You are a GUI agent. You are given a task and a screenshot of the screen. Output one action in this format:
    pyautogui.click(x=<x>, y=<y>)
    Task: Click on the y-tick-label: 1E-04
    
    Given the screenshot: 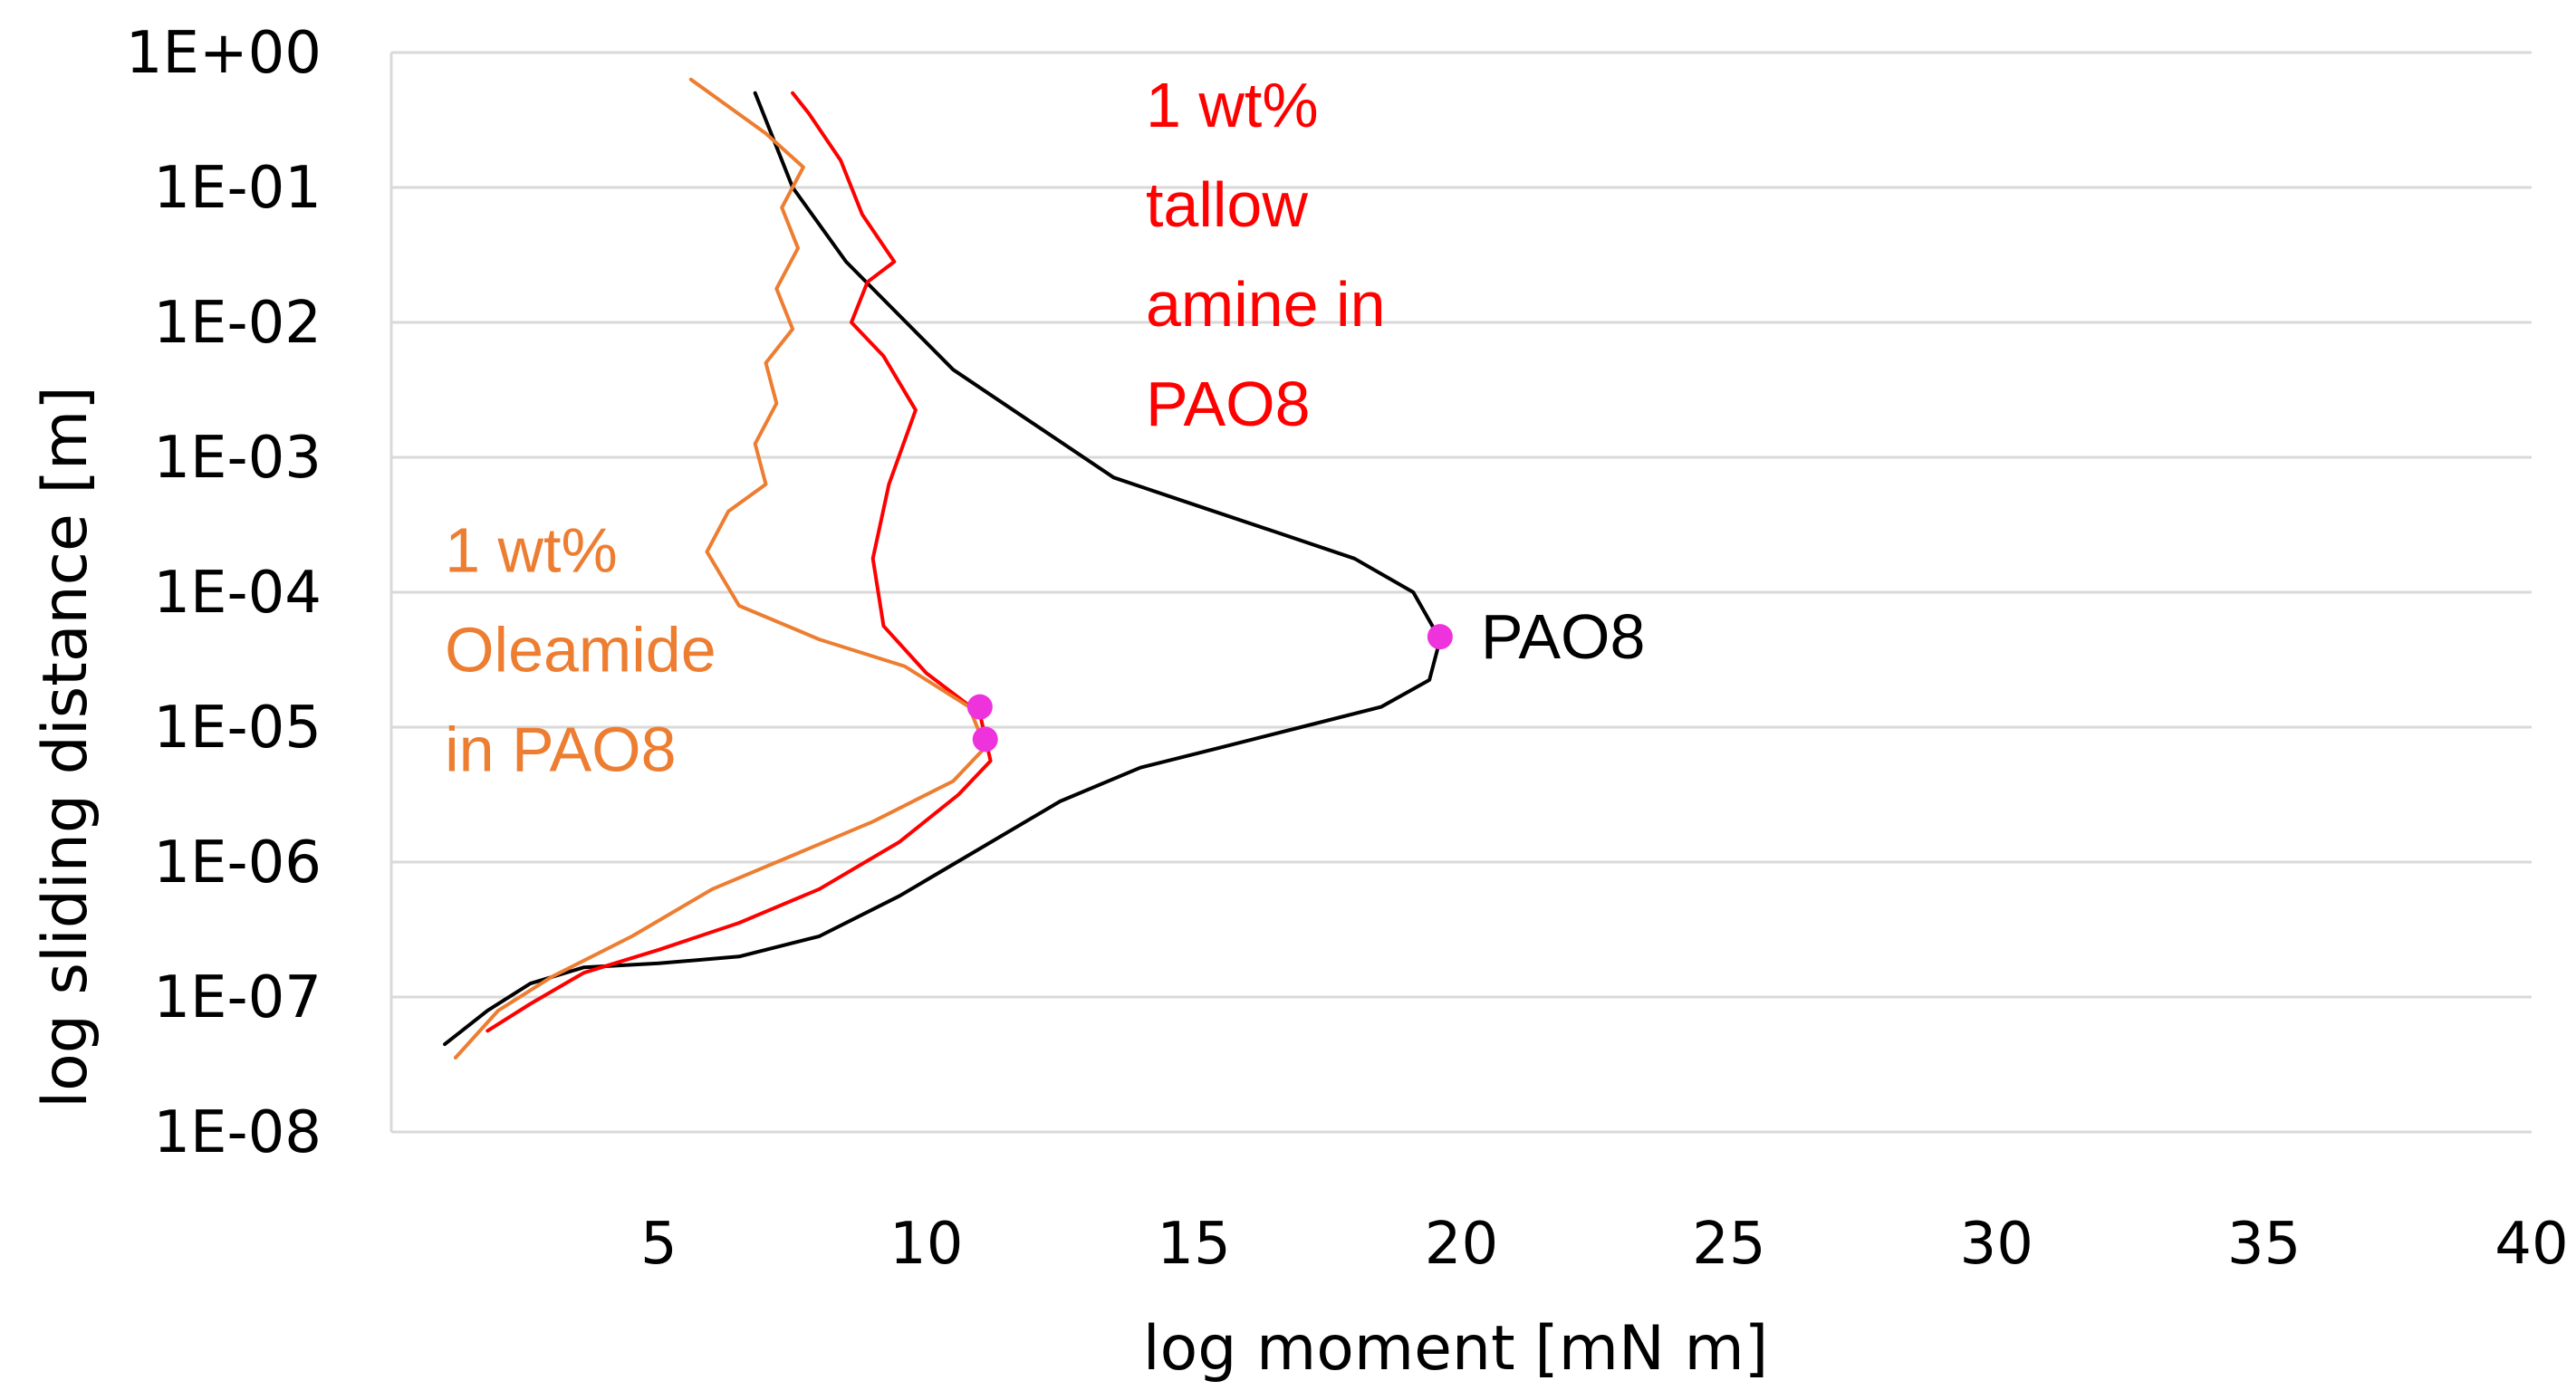 What is the action you would take?
    pyautogui.click(x=237, y=593)
    